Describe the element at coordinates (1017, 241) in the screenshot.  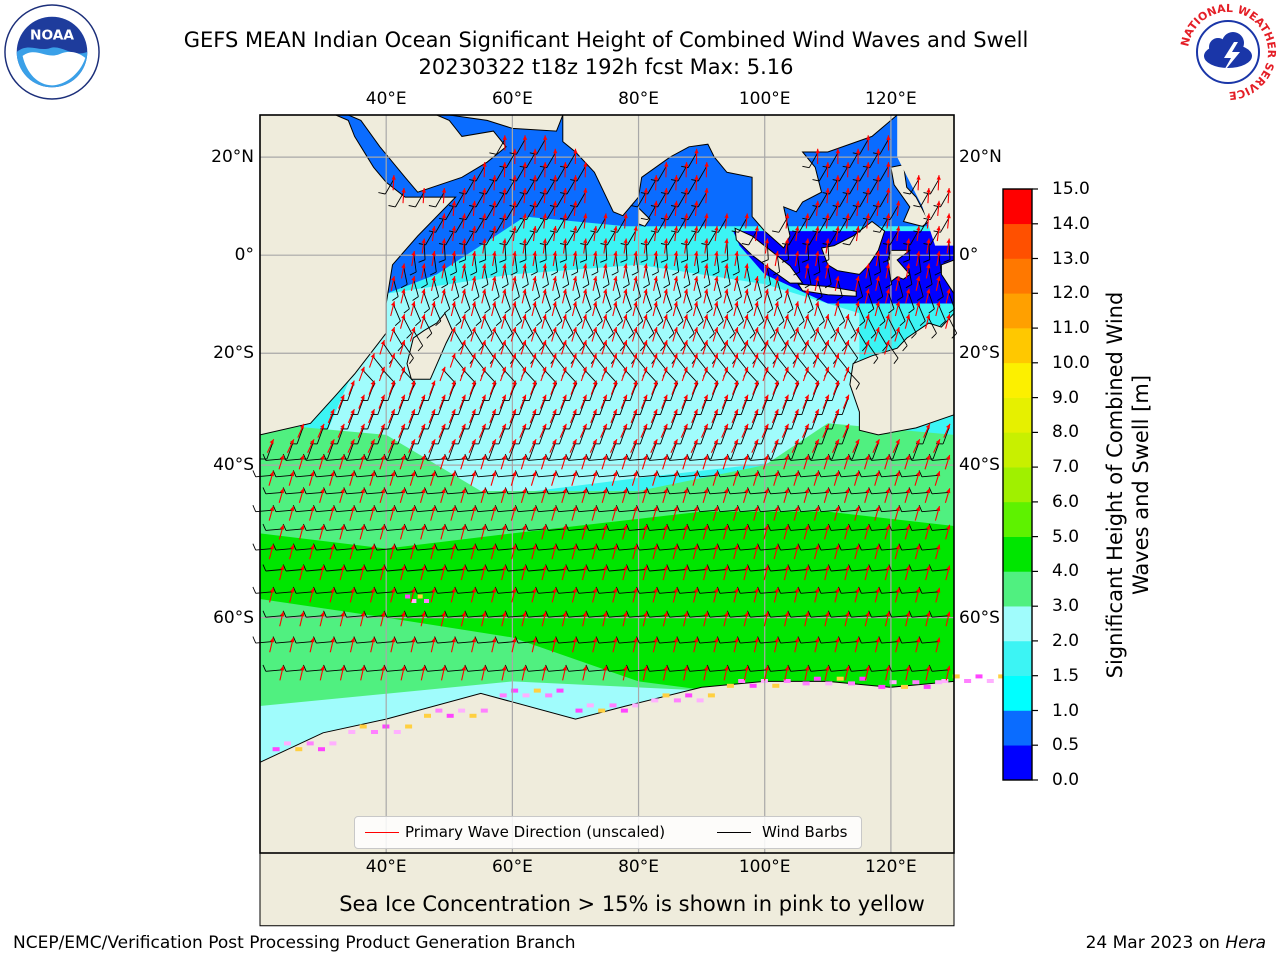
I see `colorbar-segment` at that location.